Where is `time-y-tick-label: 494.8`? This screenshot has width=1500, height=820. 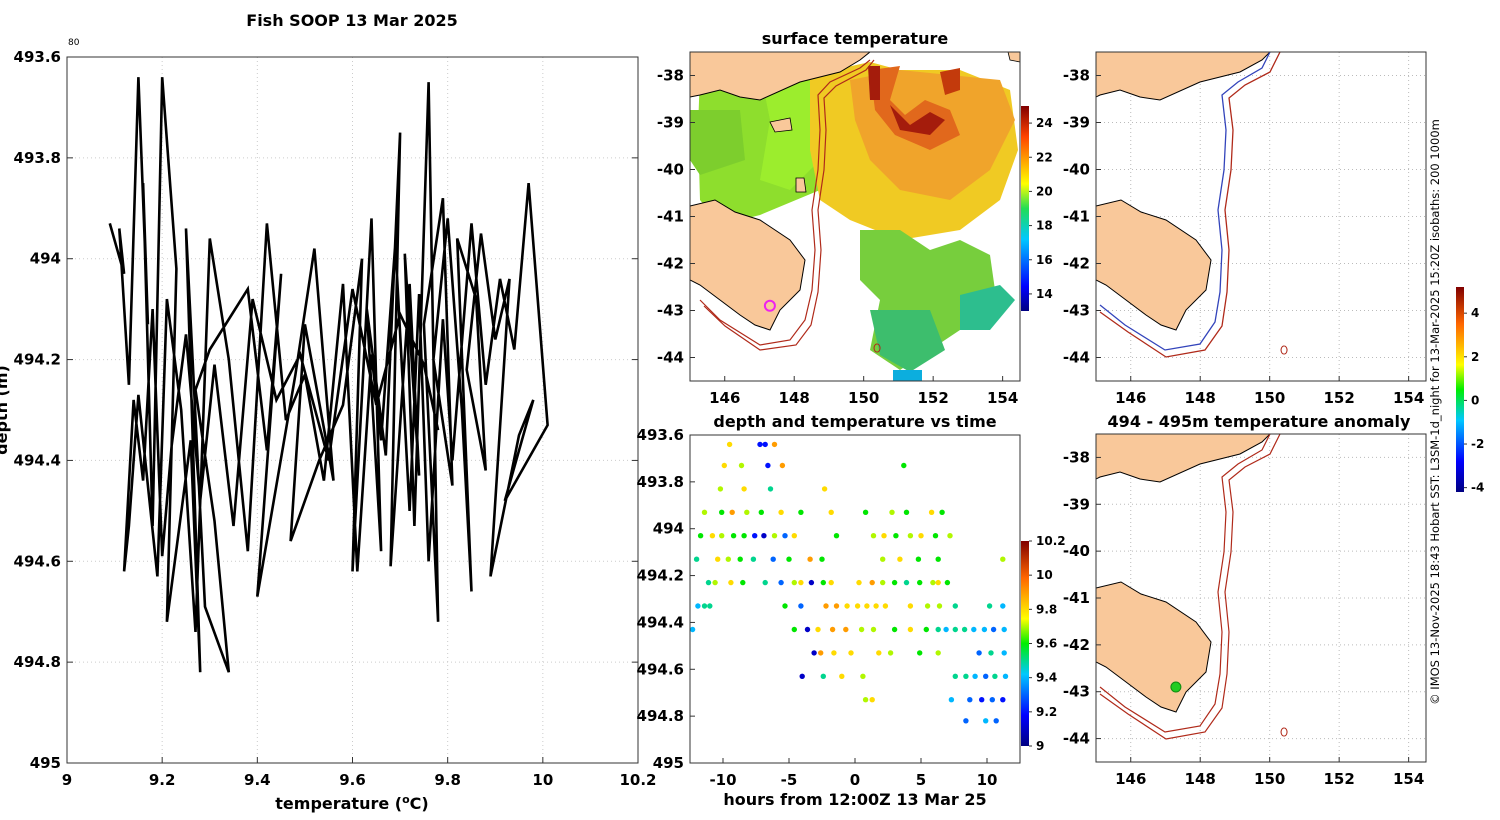
time-y-tick-label: 494.8 is located at coordinates (660, 716).